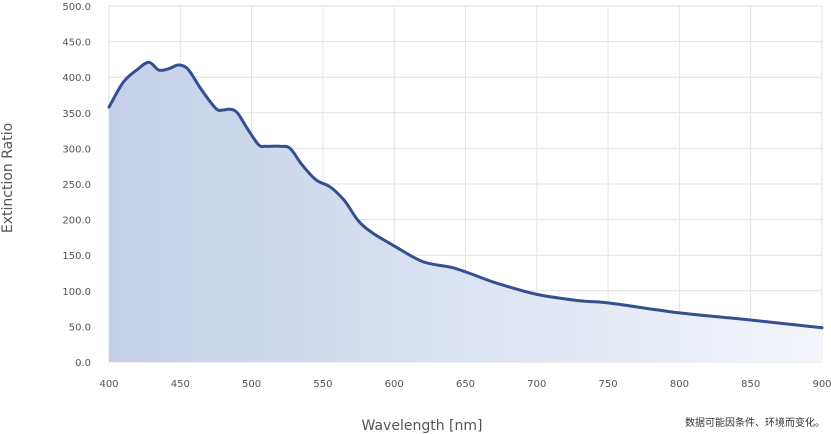  What do you see at coordinates (76, 7) in the screenshot?
I see `y-tick-label: 500.0` at bounding box center [76, 7].